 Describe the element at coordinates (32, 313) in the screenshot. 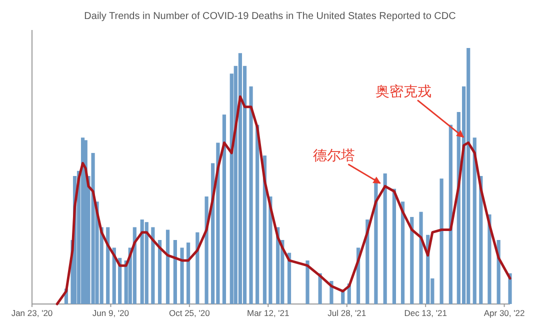

I see `x-tick-label: Jan 23, '20` at that location.